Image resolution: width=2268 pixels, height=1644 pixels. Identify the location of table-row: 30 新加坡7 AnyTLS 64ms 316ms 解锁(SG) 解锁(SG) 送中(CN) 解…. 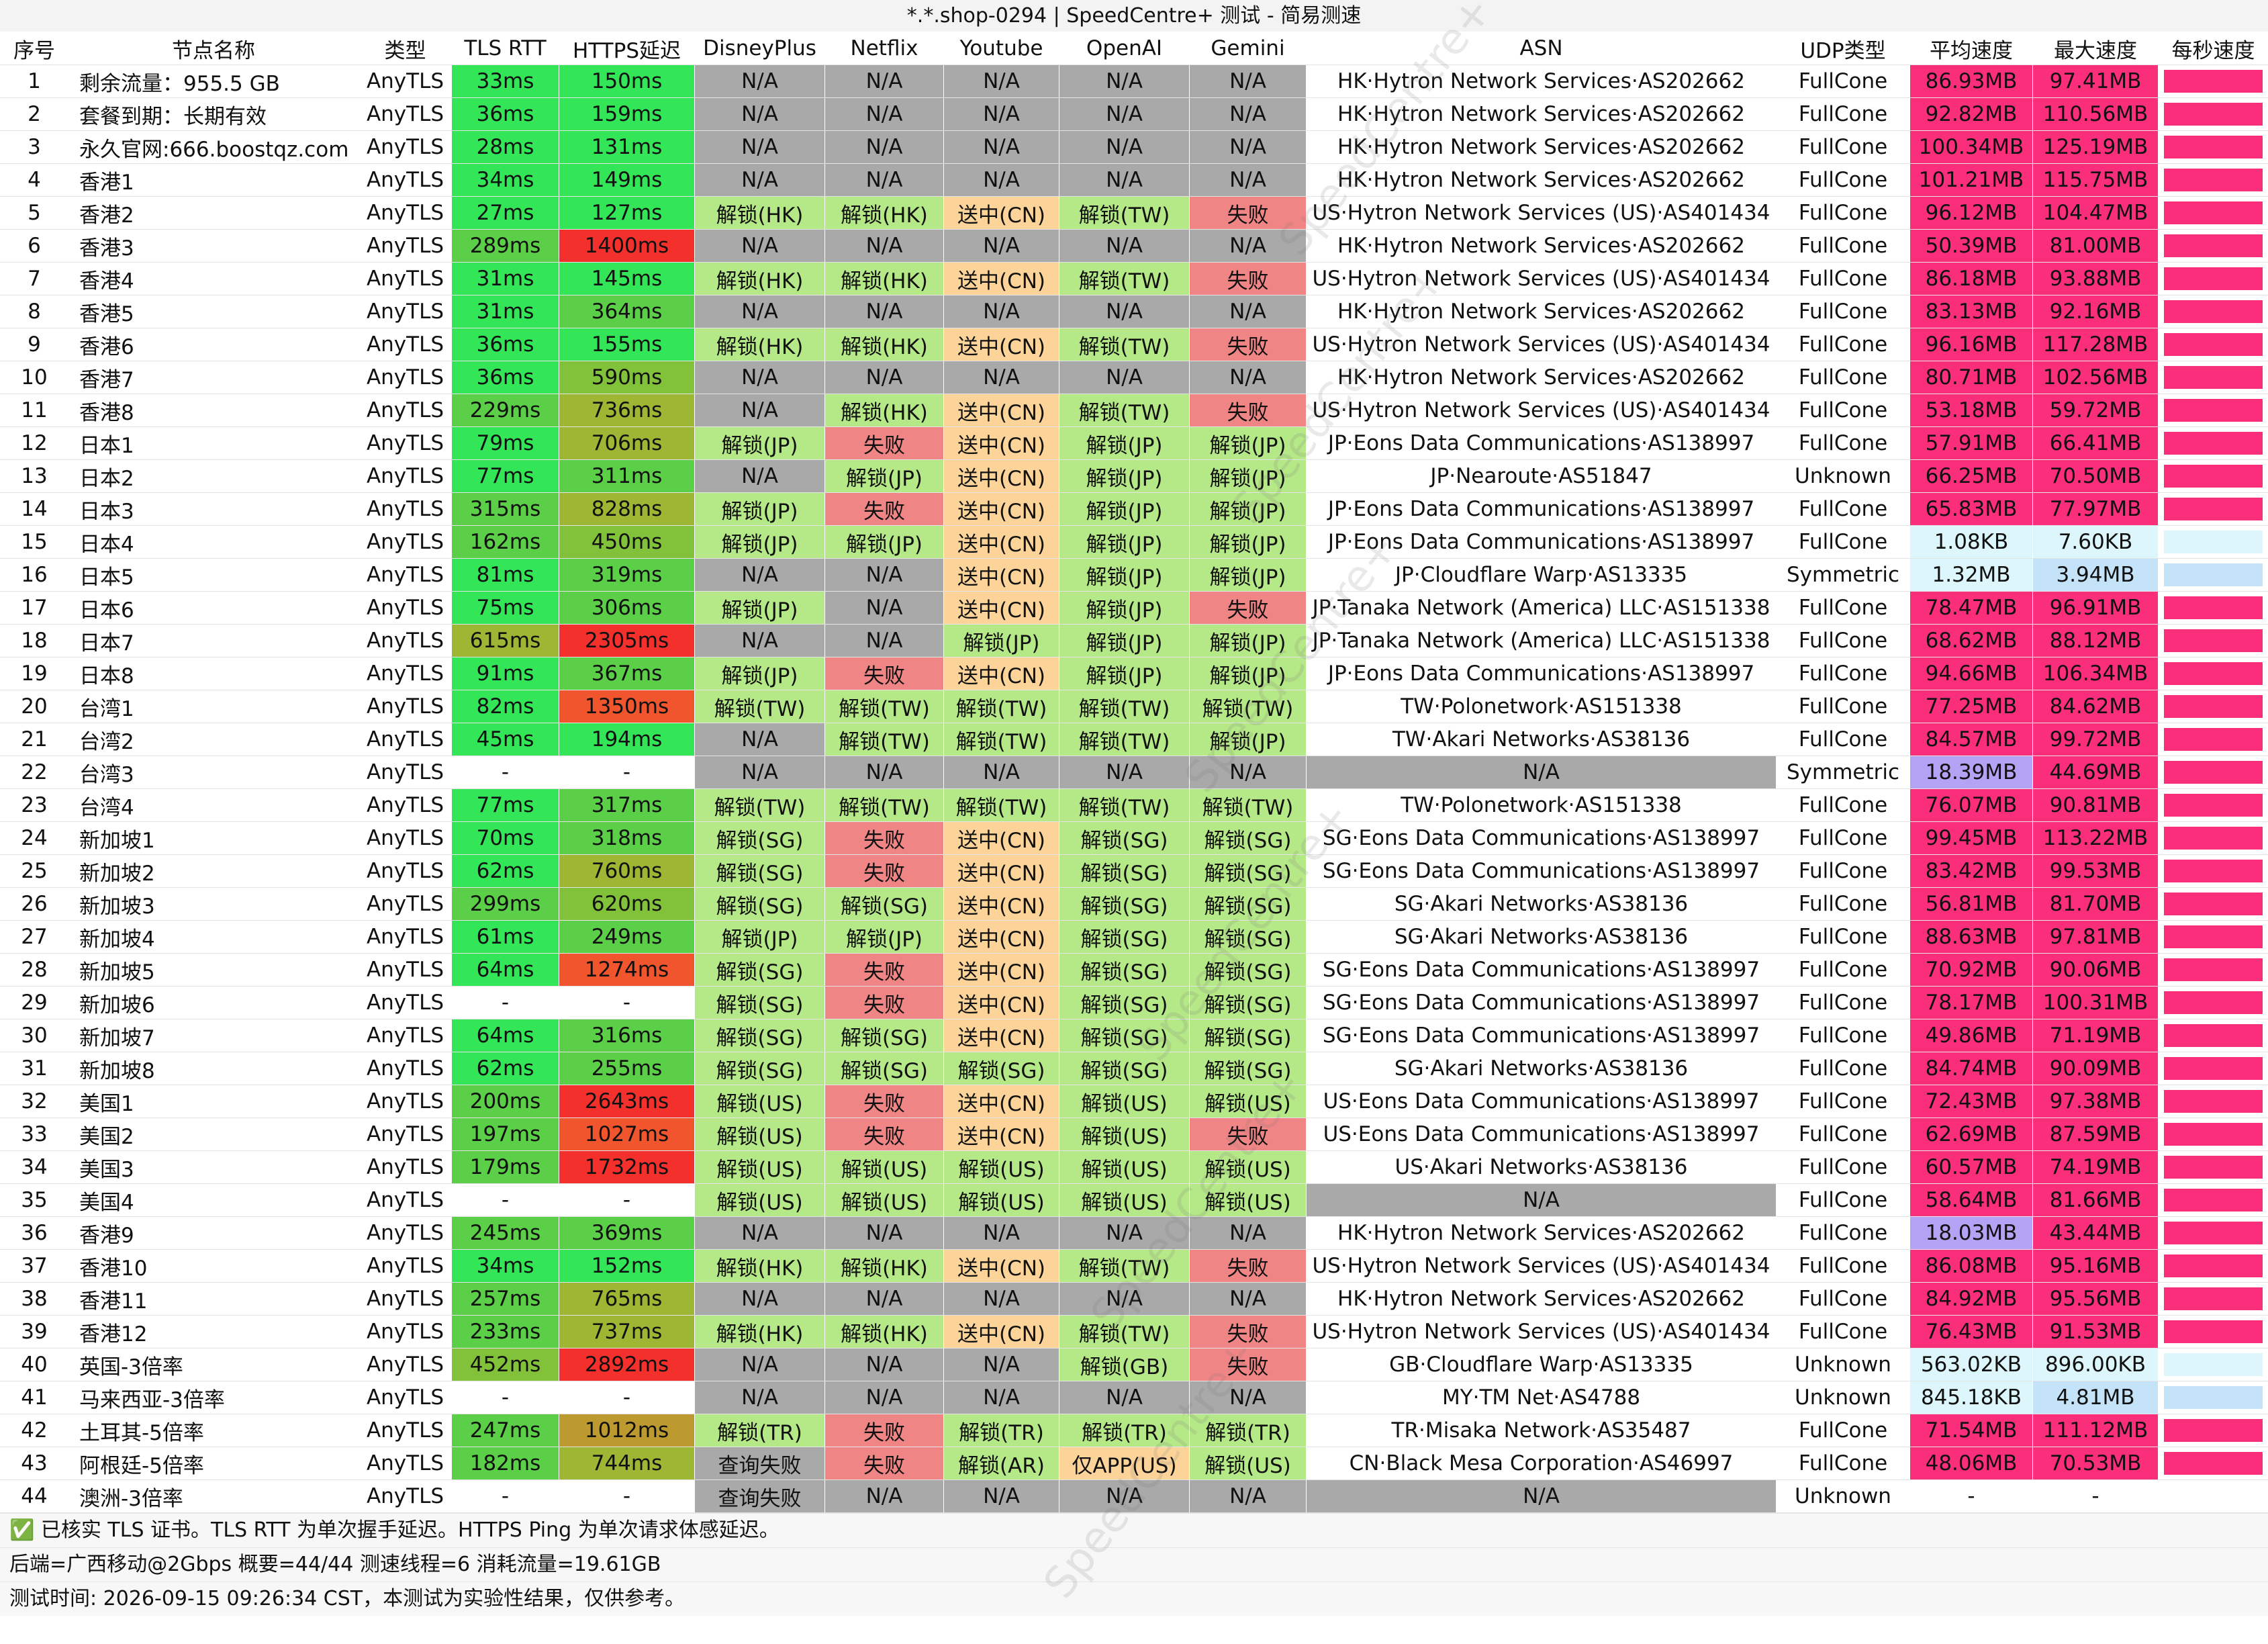
(1134, 1035).